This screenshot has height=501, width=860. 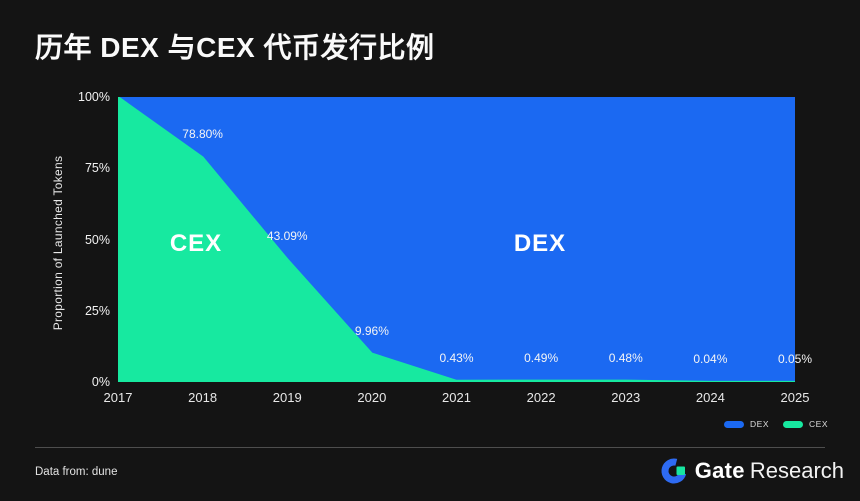 I want to click on brand-name-bold: Gate, so click(x=719, y=470).